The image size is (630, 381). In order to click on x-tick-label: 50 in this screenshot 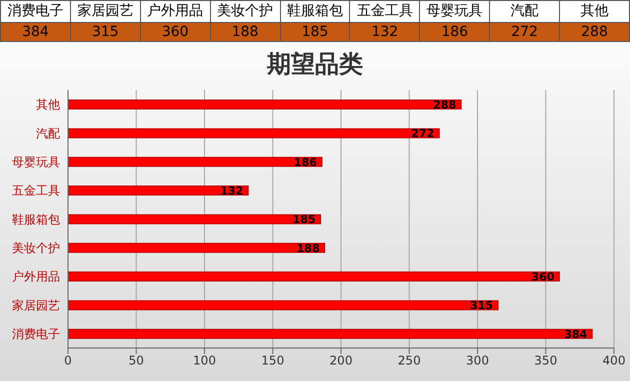, I will do `click(136, 361)`.